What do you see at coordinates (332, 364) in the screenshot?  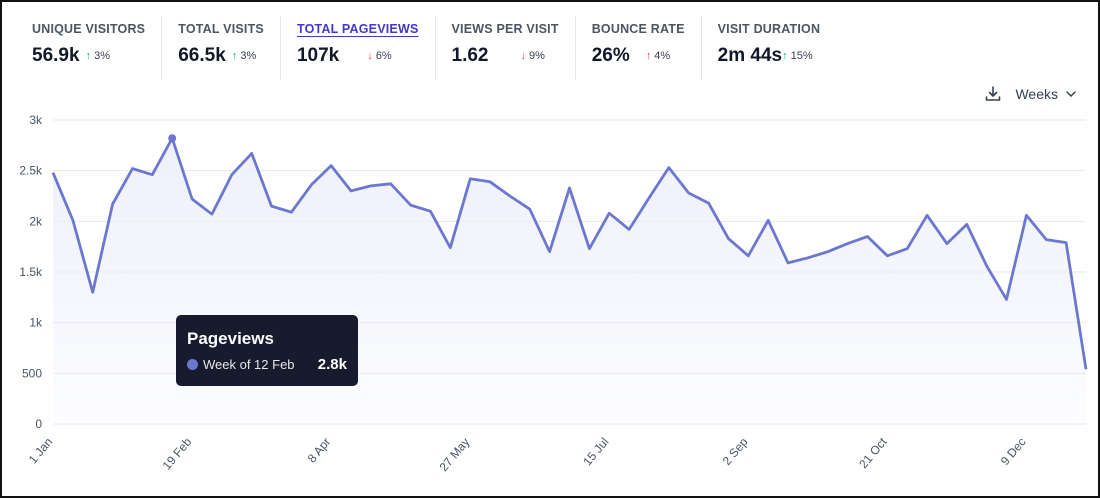 I see `tooltip-value: 2.8k` at bounding box center [332, 364].